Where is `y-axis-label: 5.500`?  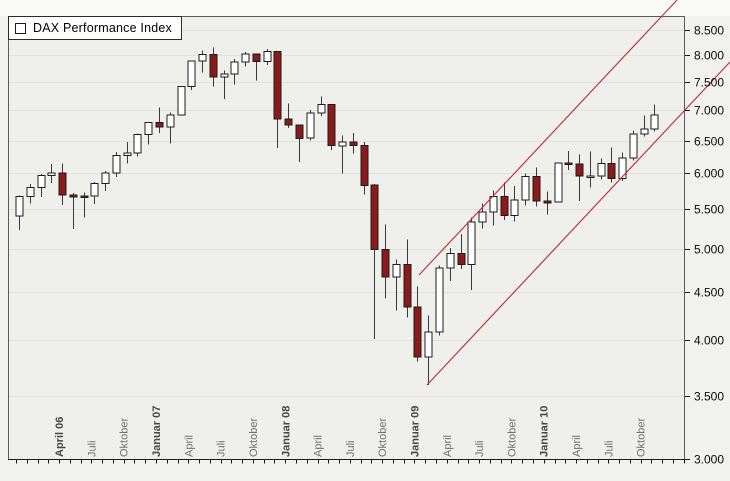
y-axis-label: 5.500 is located at coordinates (709, 210).